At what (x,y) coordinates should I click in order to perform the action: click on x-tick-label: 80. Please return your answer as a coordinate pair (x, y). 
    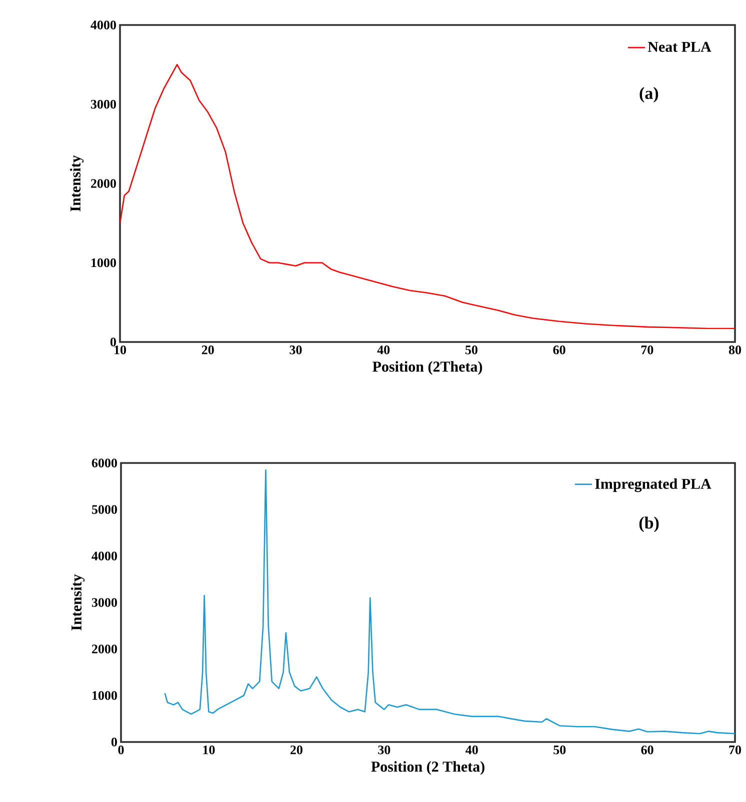
    Looking at the image, I should click on (735, 350).